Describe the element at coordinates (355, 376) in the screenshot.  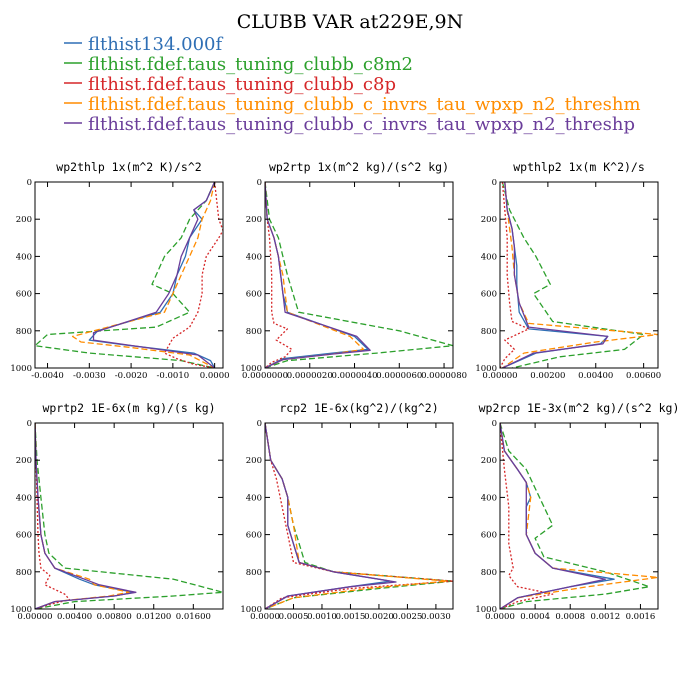
I see `x-tick-label: 0.0000040` at that location.